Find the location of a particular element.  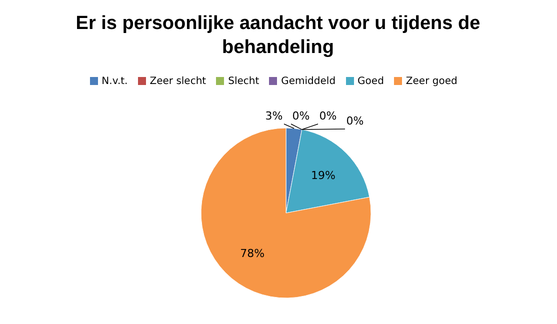

legend-label: Zeer slecht is located at coordinates (178, 81).